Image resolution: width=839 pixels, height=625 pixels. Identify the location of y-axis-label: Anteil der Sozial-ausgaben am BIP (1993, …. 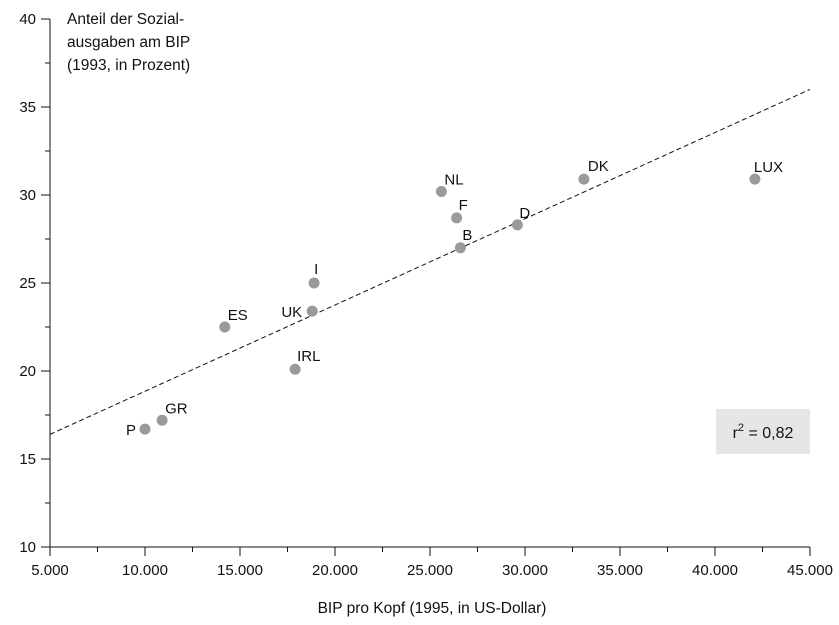
(128, 42).